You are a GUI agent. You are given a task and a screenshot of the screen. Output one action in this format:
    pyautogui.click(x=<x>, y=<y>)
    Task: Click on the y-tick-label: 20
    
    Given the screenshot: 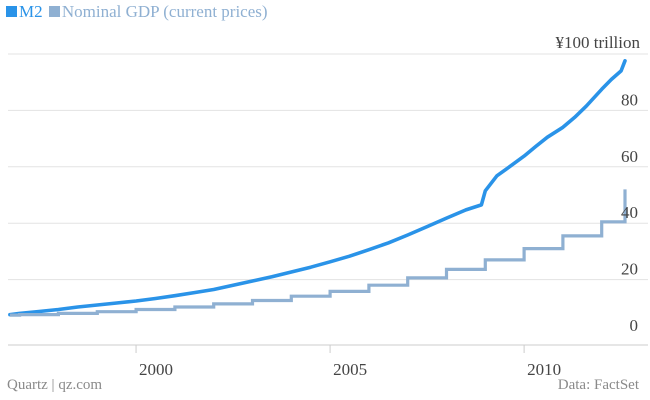 What is the action you would take?
    pyautogui.click(x=629, y=269)
    